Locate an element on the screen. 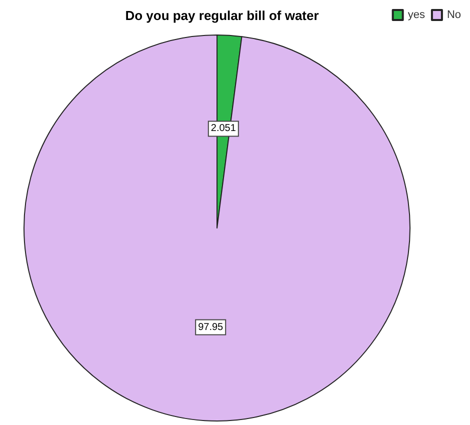  chart-title: Do you pay regular bill of water is located at coordinates (222, 15).